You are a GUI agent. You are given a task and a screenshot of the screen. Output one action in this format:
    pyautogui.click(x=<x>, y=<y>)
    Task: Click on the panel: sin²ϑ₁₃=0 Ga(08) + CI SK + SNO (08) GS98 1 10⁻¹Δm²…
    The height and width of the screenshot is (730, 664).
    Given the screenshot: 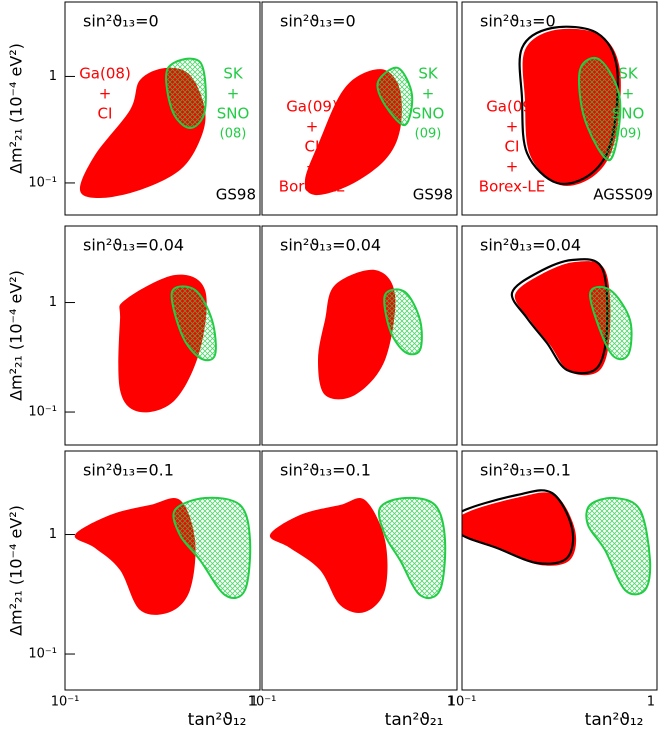 What is the action you would take?
    pyautogui.click(x=134, y=108)
    